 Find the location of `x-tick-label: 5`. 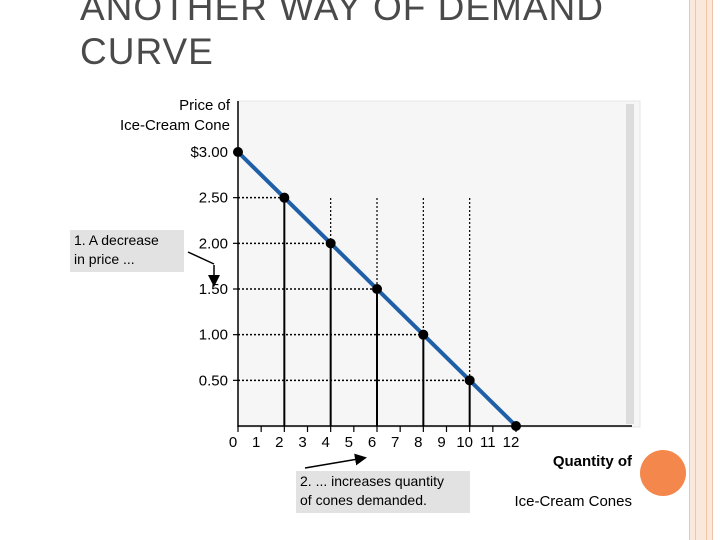

x-tick-label: 5 is located at coordinates (349, 442).